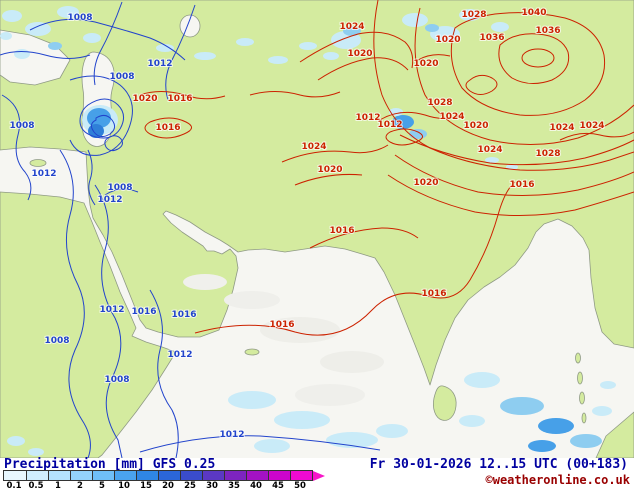  I want to click on colorbar-cells, so click(158, 475).